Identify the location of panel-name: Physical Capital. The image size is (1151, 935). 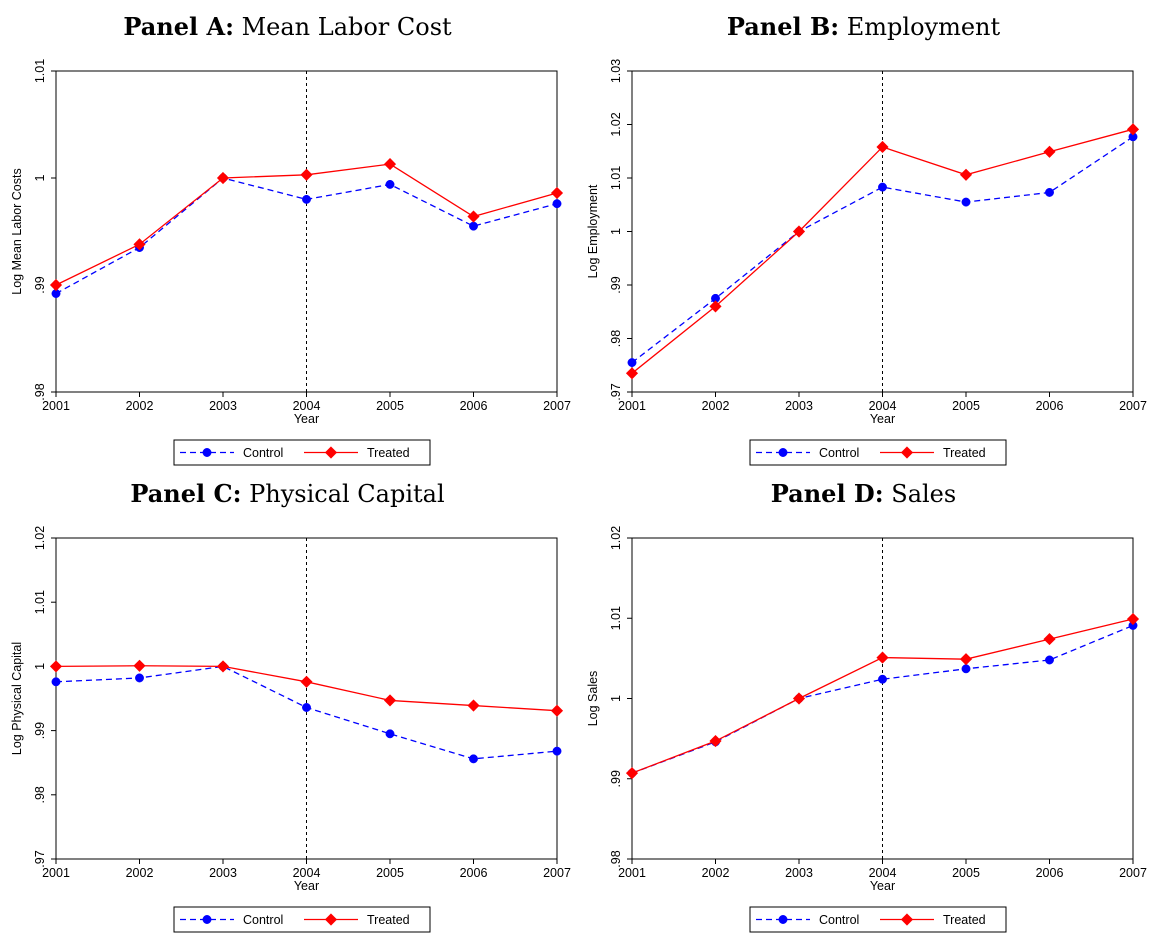
(347, 494).